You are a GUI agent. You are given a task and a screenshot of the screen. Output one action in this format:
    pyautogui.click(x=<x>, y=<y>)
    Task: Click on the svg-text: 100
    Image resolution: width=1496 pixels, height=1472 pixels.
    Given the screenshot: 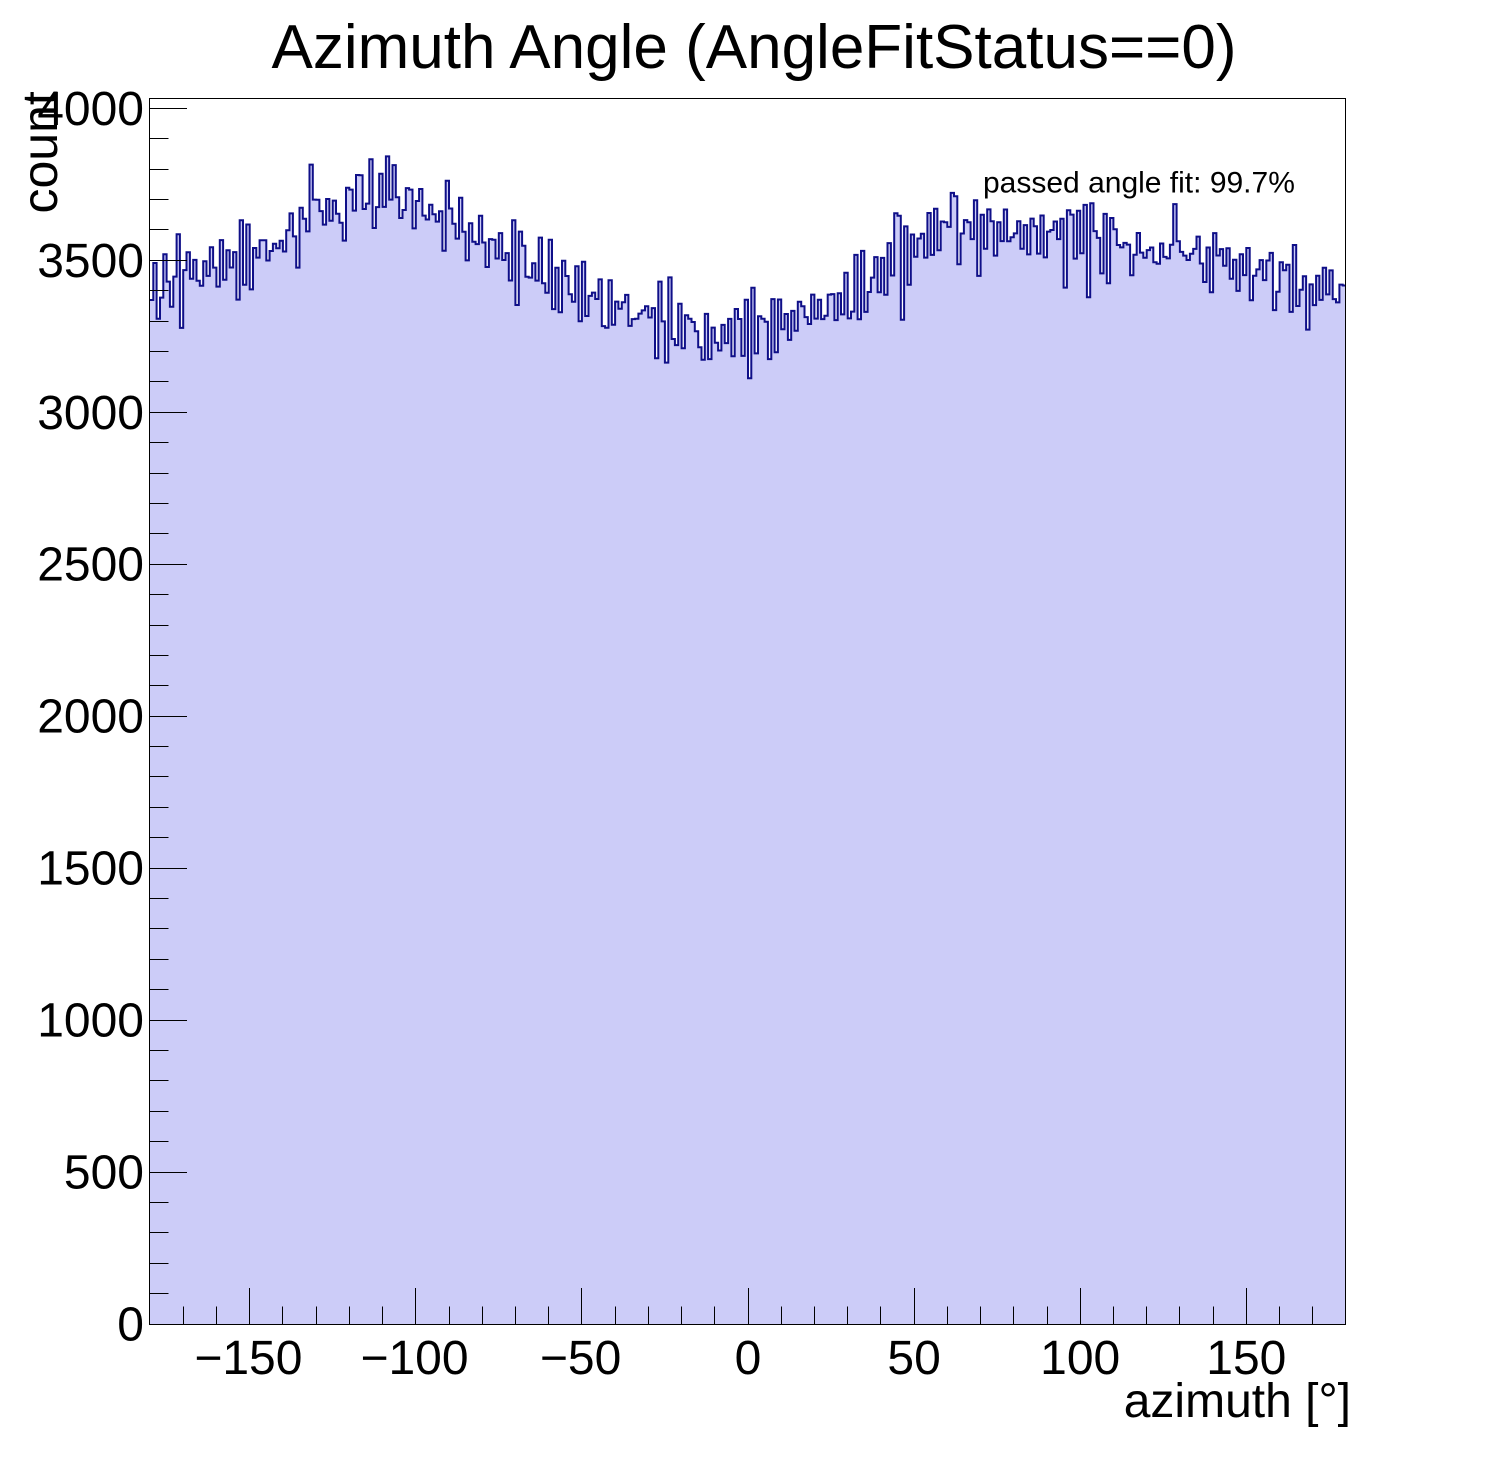 What is the action you would take?
    pyautogui.click(x=1080, y=1358)
    